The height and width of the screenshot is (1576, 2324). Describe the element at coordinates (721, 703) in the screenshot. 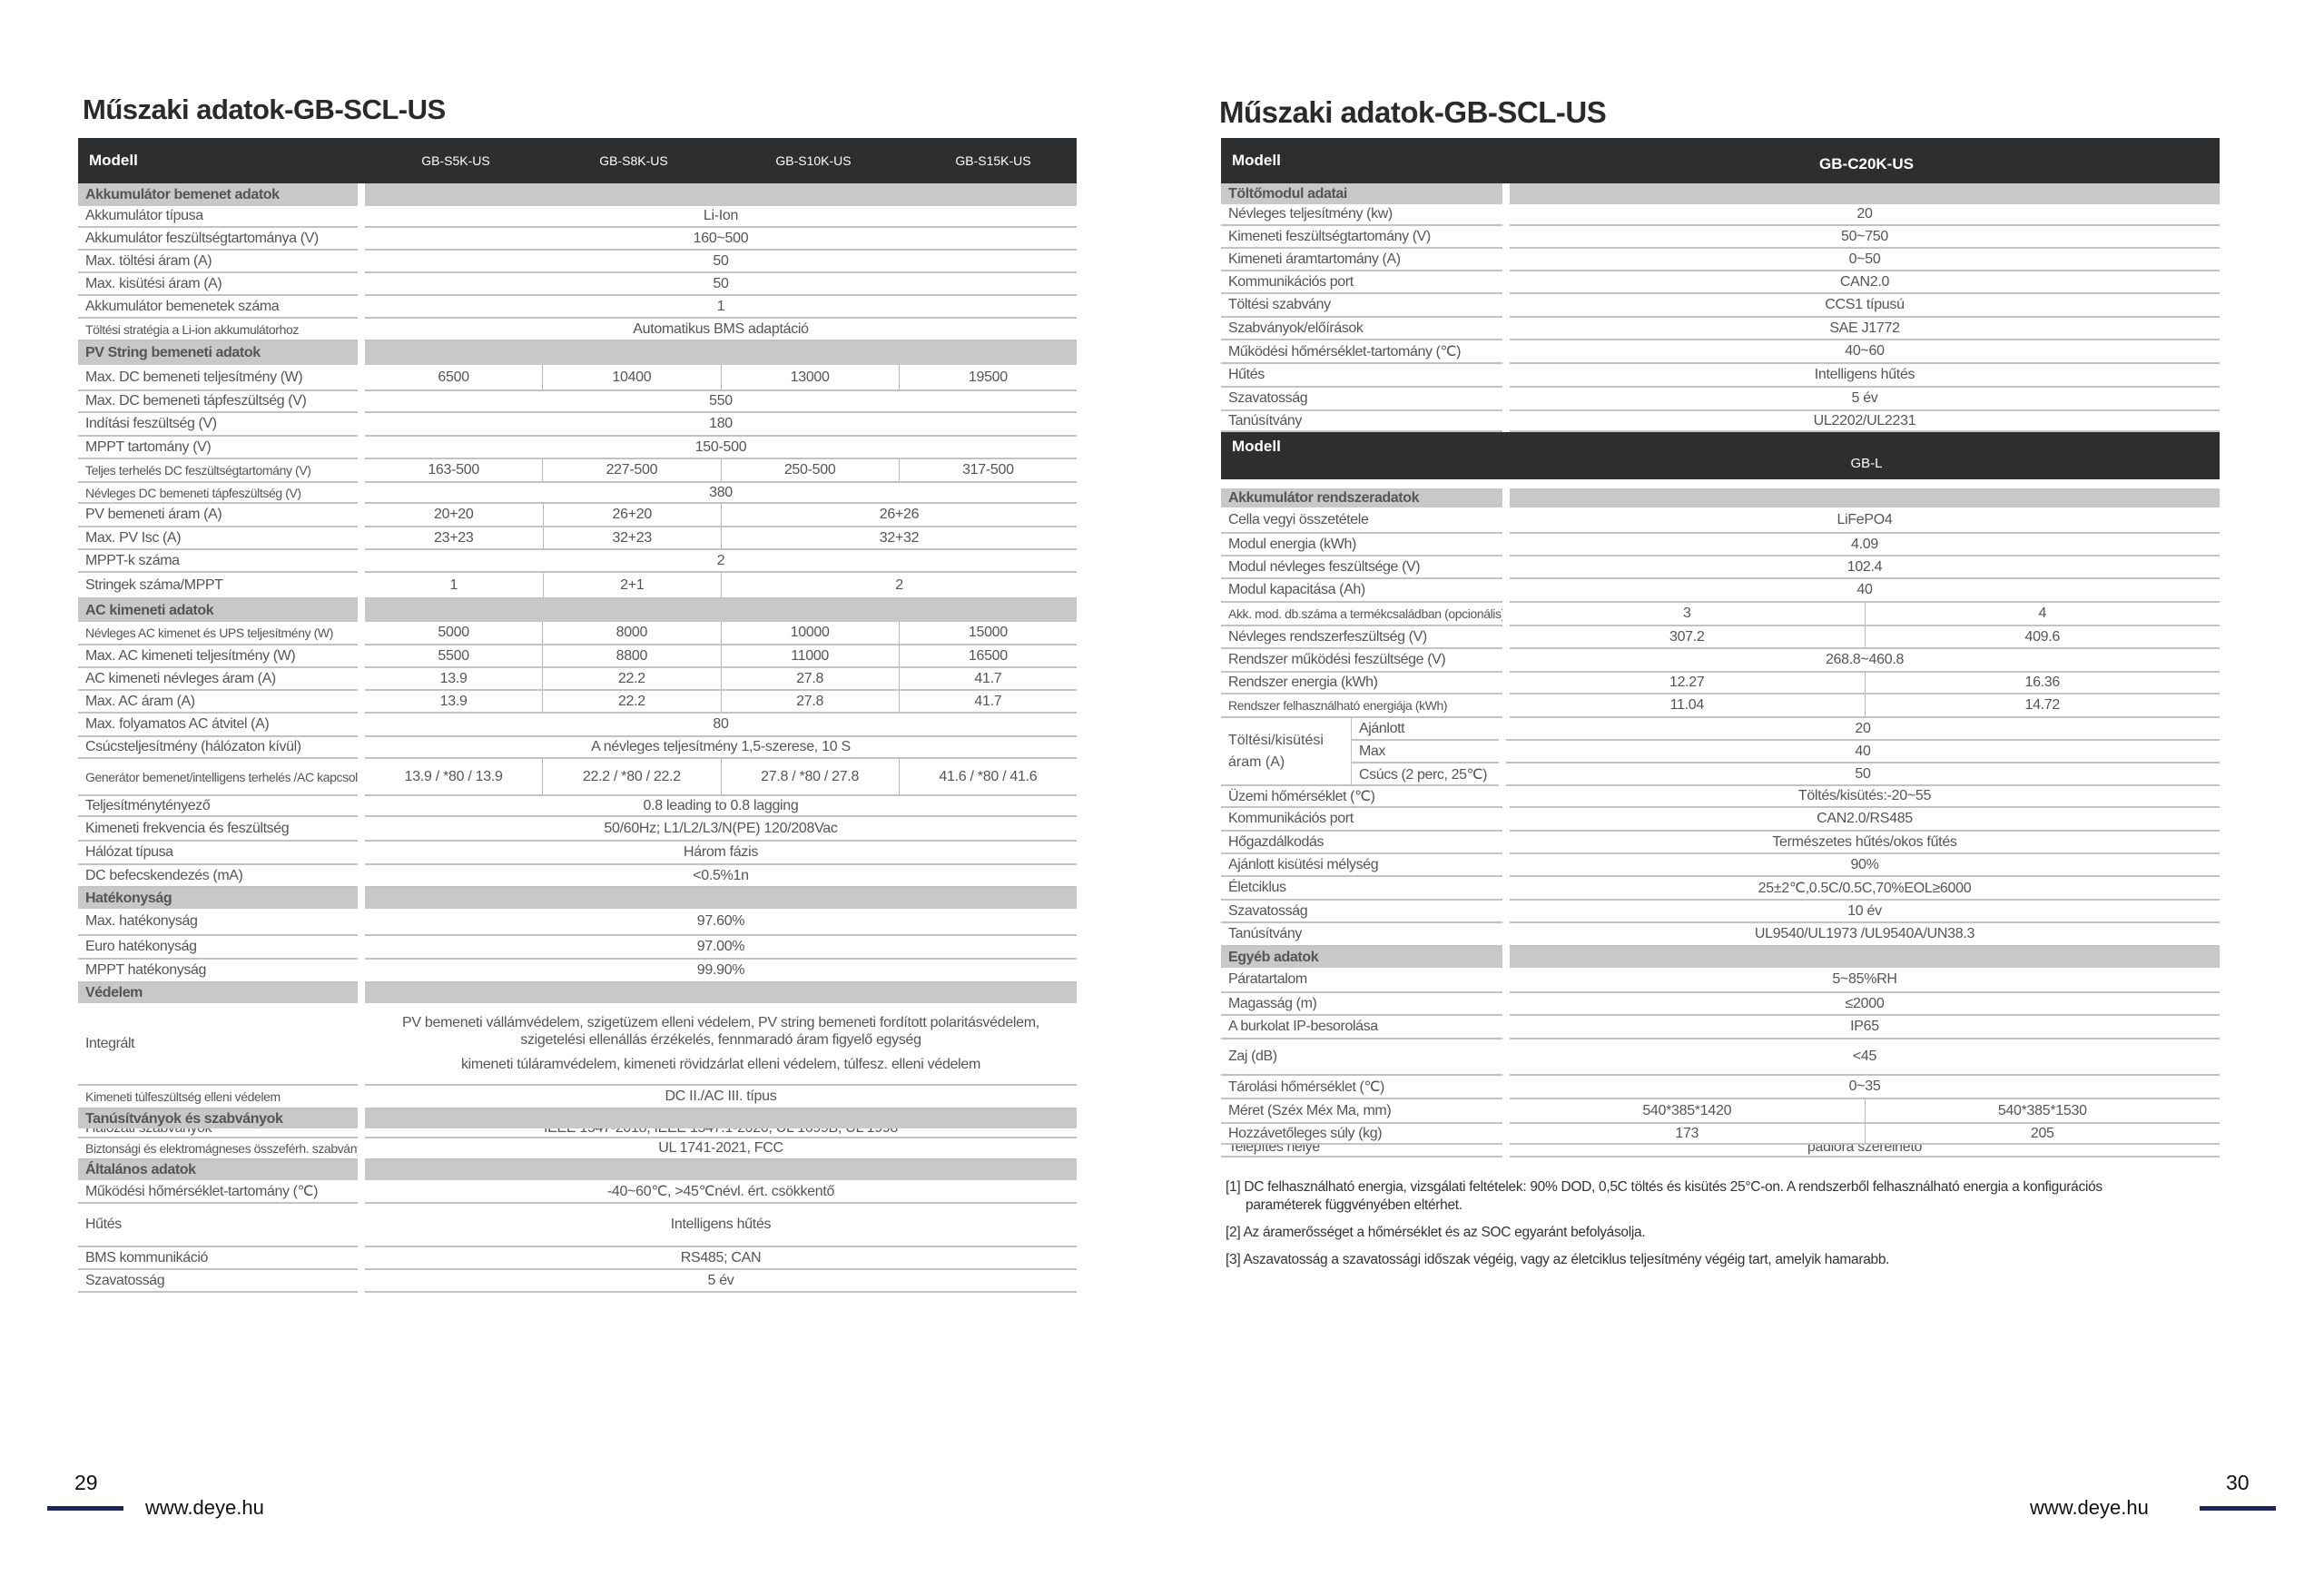

I see `row-values: 13.9 22.2 27.8 41.7` at that location.